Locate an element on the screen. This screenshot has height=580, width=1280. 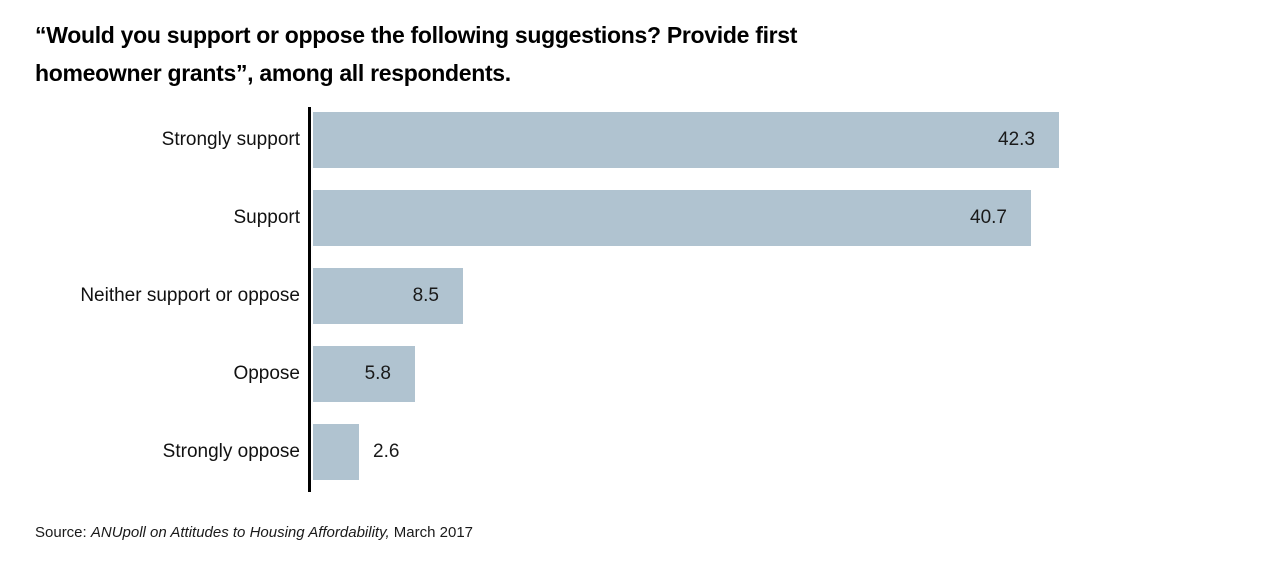
value-label-0: 42.3 is located at coordinates (1016, 139).